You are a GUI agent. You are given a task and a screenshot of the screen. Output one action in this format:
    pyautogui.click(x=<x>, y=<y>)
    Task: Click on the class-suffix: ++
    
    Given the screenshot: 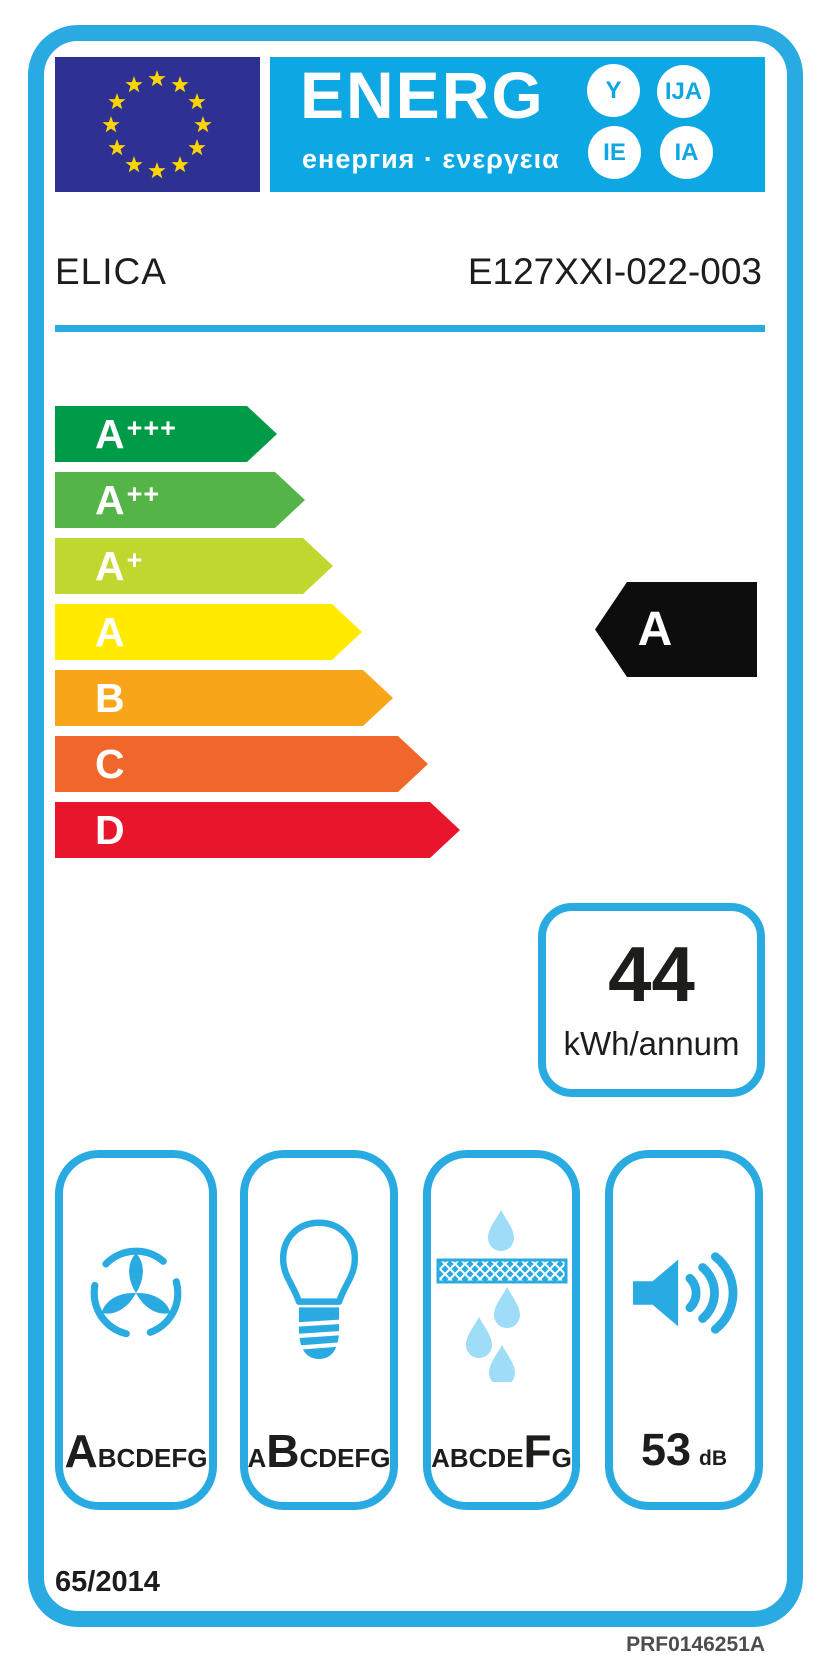 What is the action you would take?
    pyautogui.click(x=143, y=493)
    